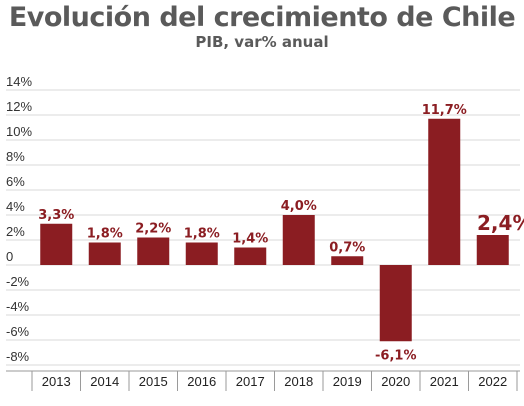 Image resolution: width=524 pixels, height=406 pixels. Describe the element at coordinates (105, 234) in the screenshot. I see `data-label-2014: 1,8%` at that location.